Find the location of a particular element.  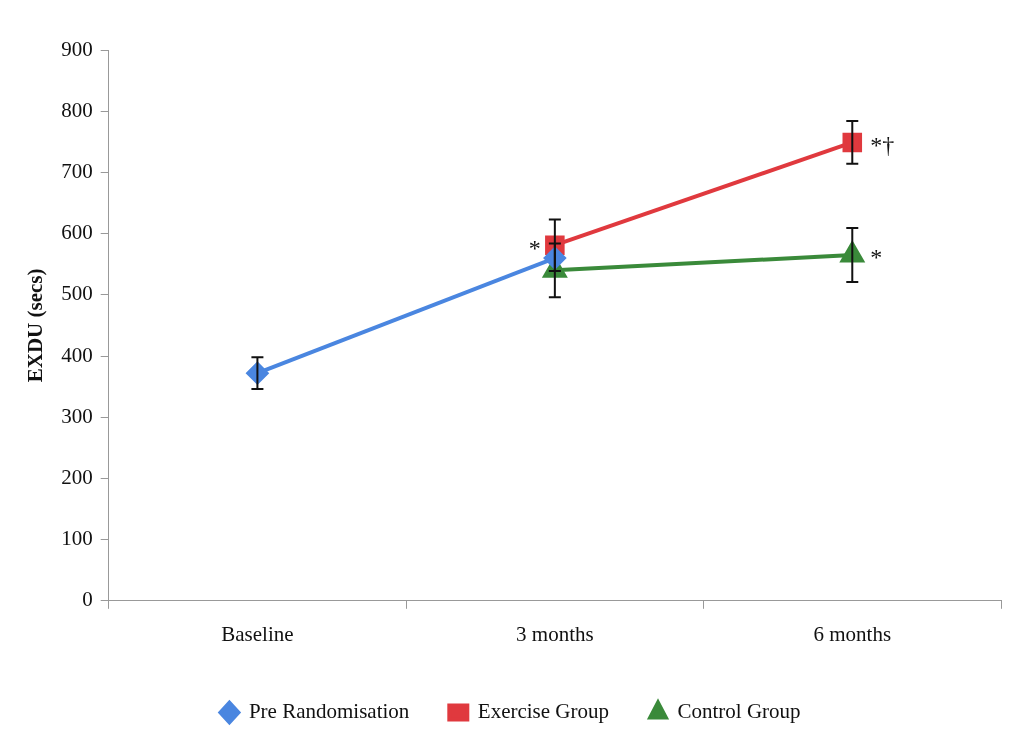

y-tick-label: 200 is located at coordinates (77, 476).